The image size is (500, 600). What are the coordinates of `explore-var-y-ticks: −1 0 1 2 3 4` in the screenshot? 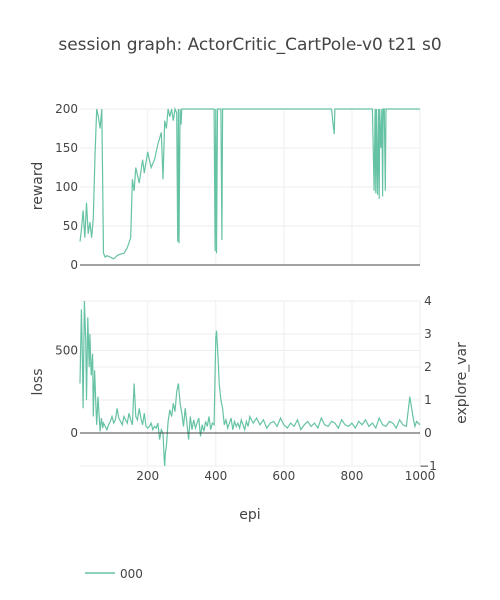 It's located at (428, 383).